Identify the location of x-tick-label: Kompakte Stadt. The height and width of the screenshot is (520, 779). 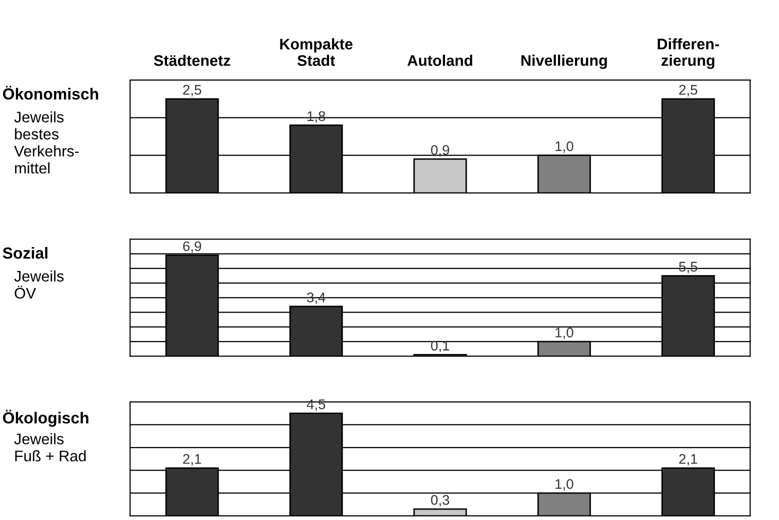
(316, 52).